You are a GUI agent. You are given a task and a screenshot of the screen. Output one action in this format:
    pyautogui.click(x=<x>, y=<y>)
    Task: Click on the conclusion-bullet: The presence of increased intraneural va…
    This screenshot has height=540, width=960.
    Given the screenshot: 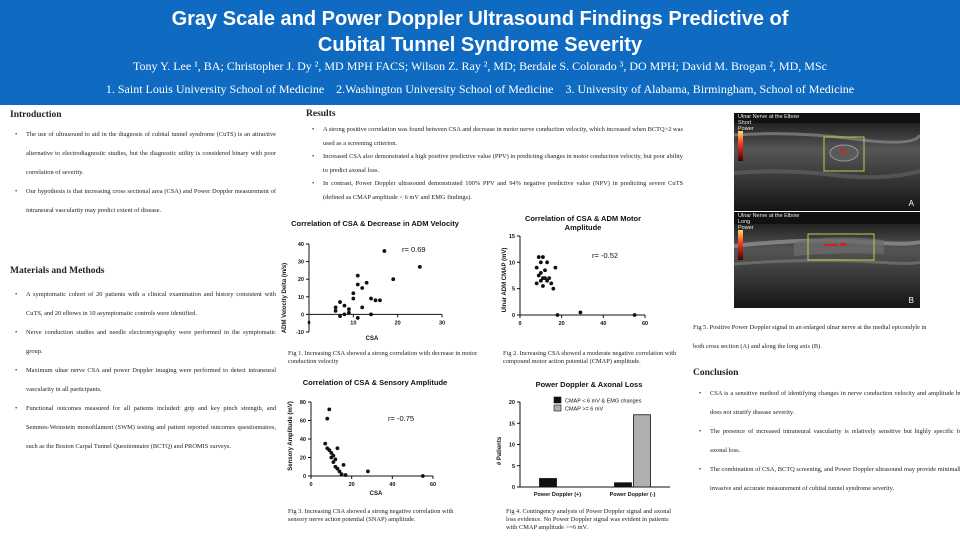 What is the action you would take?
    pyautogui.click(x=829, y=441)
    